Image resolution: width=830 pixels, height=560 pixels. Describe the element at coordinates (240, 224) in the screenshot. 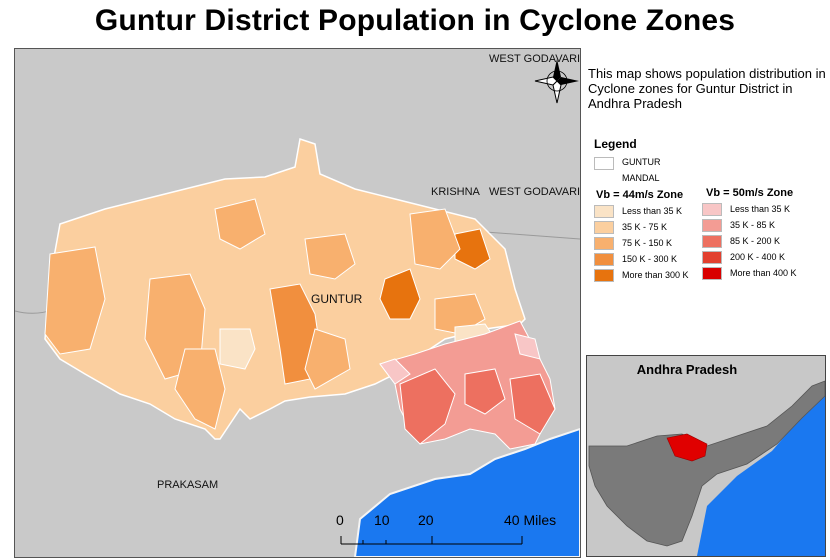

I see `mandal-75-150-e` at that location.